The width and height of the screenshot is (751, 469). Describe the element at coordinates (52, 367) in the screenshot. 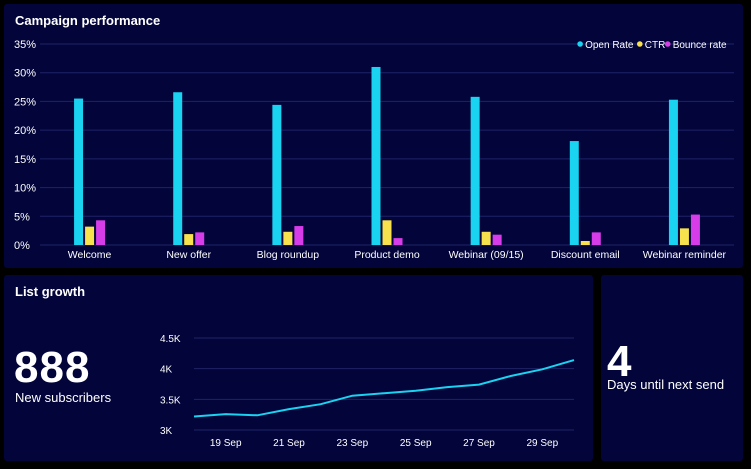

I see `new-subscribers-value: 888` at that location.